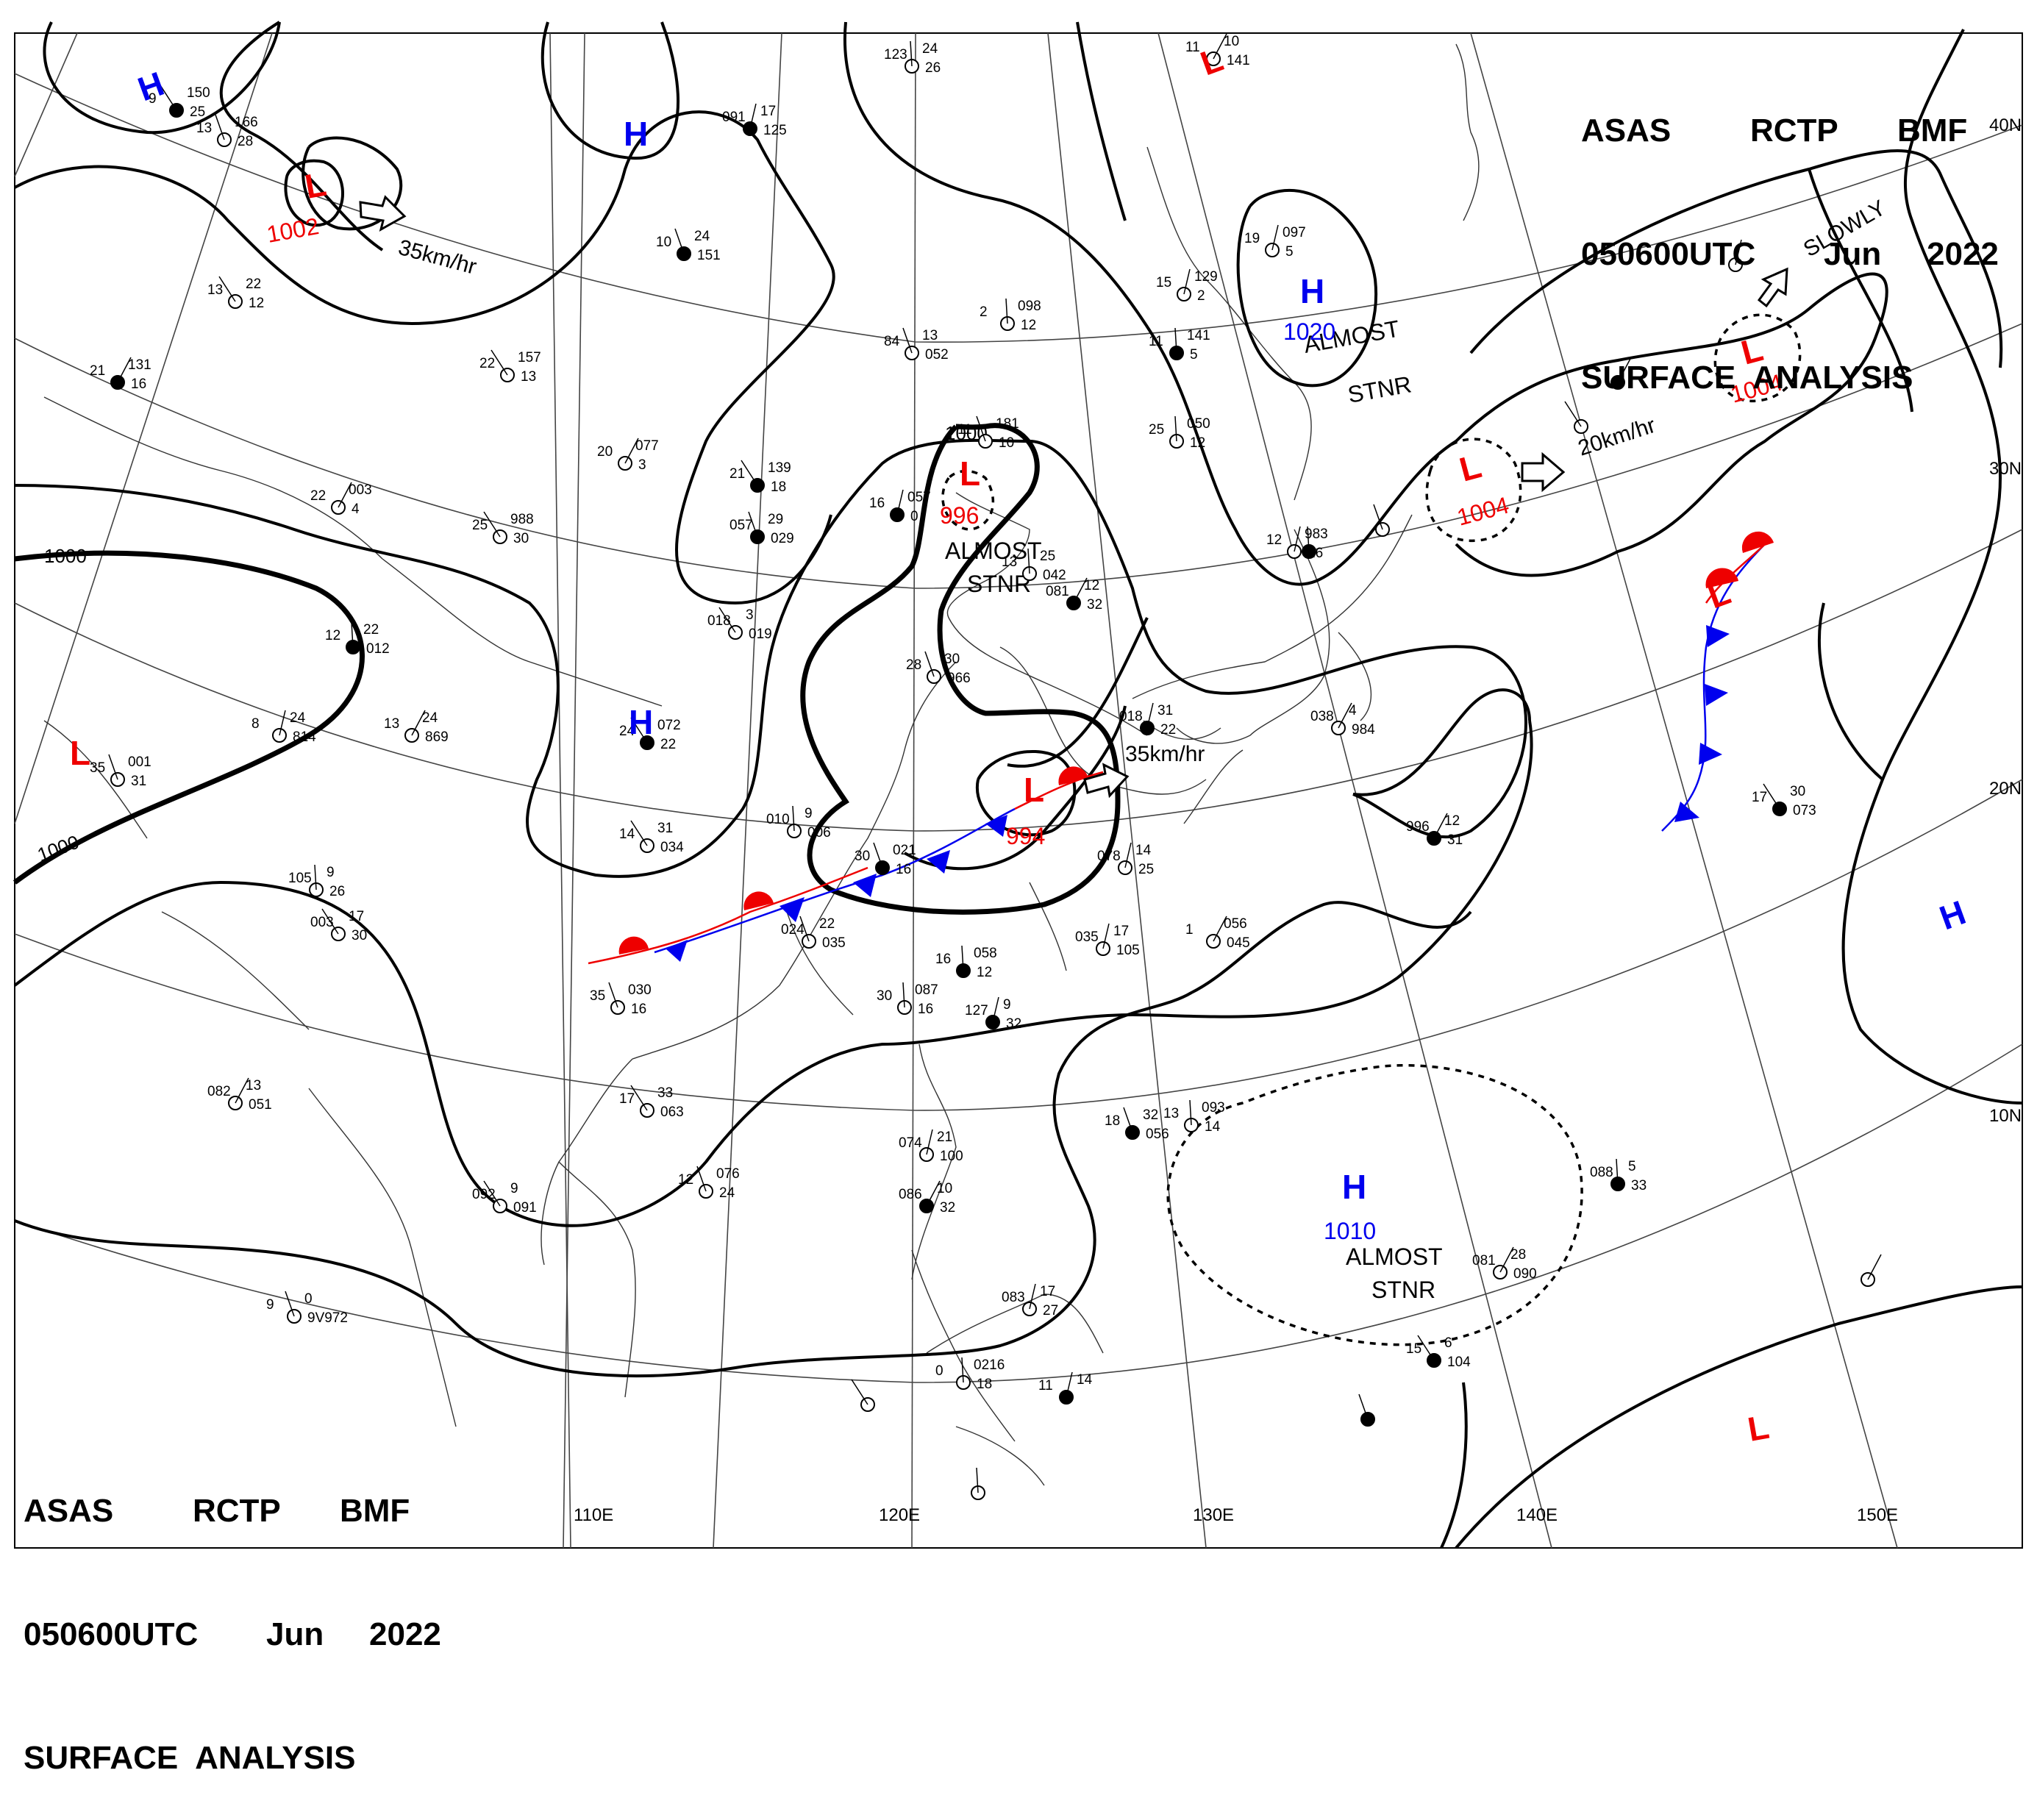 The height and width of the screenshot is (1820, 2037). What do you see at coordinates (1434, 830) in the screenshot?
I see `station-plot: 996 12 31` at bounding box center [1434, 830].